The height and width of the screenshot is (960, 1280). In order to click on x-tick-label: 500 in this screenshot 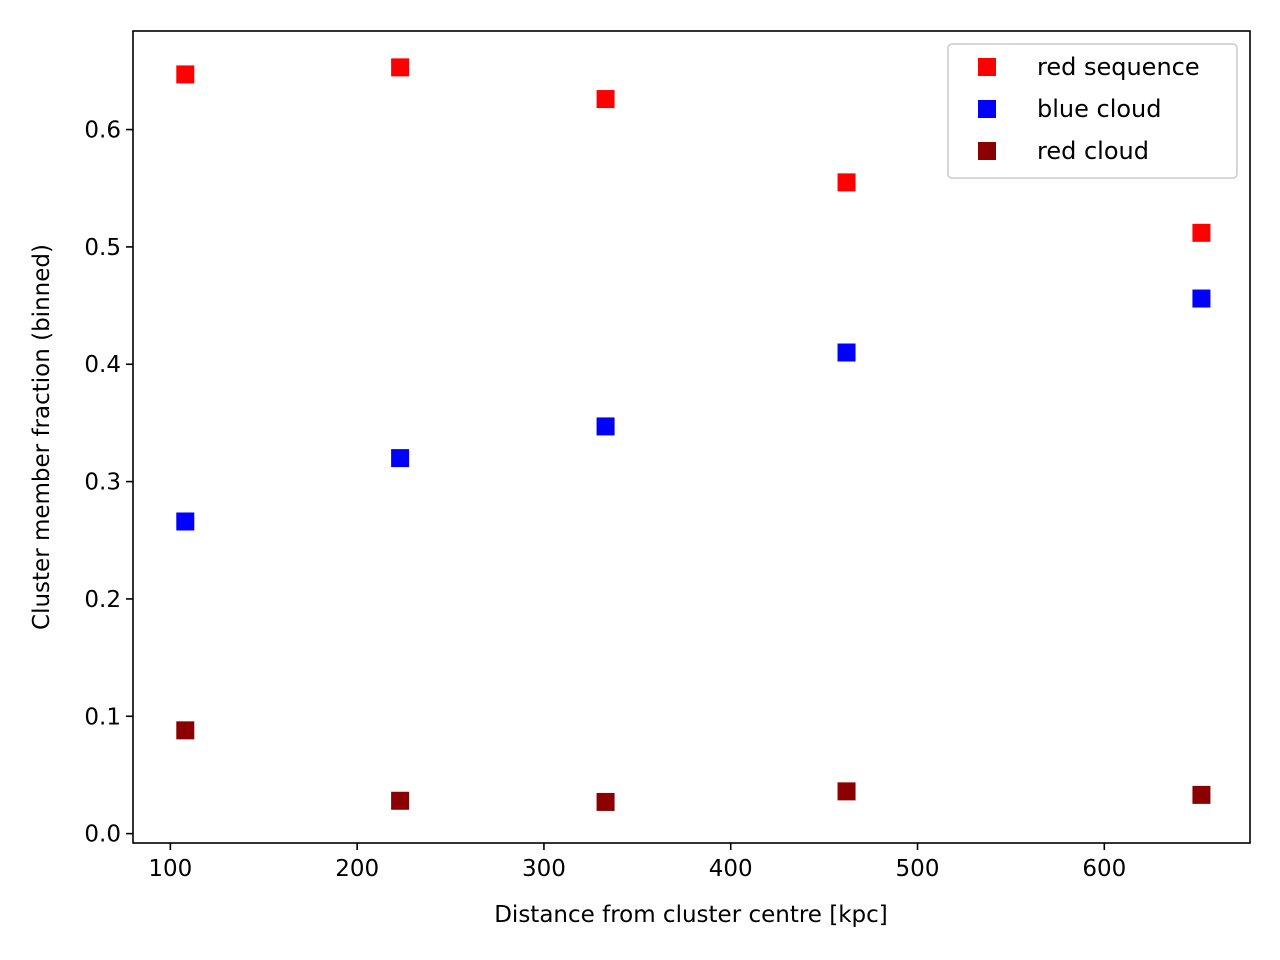, I will do `click(918, 869)`.